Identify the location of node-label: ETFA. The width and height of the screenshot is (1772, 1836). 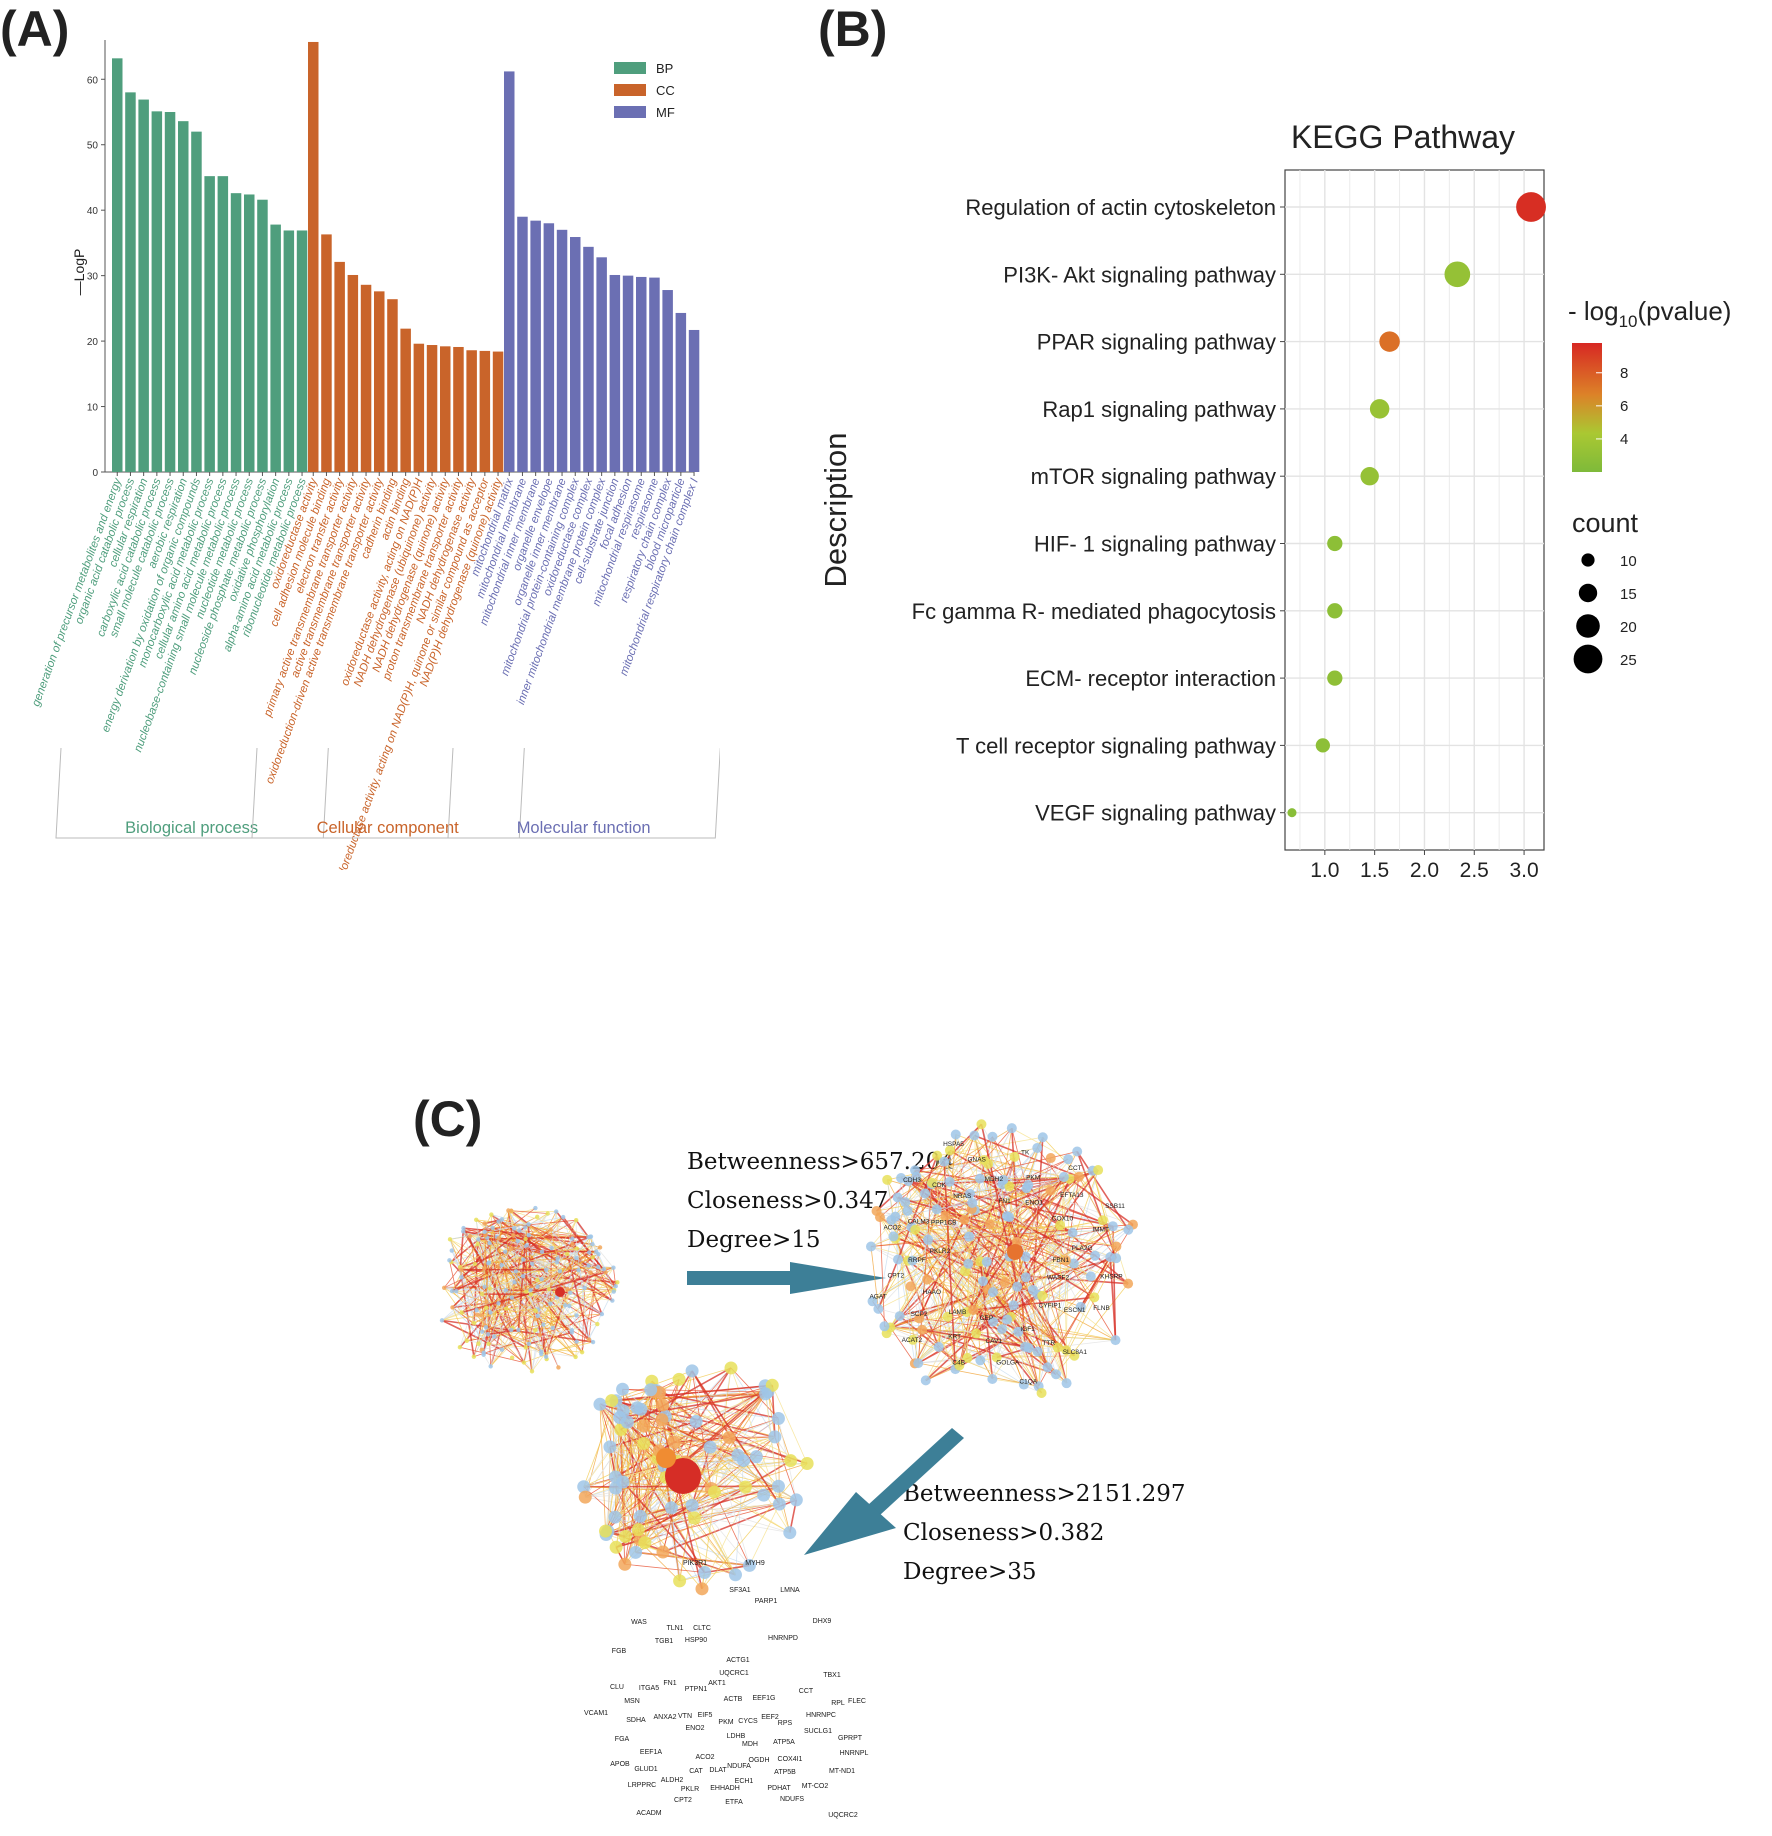
(734, 1802).